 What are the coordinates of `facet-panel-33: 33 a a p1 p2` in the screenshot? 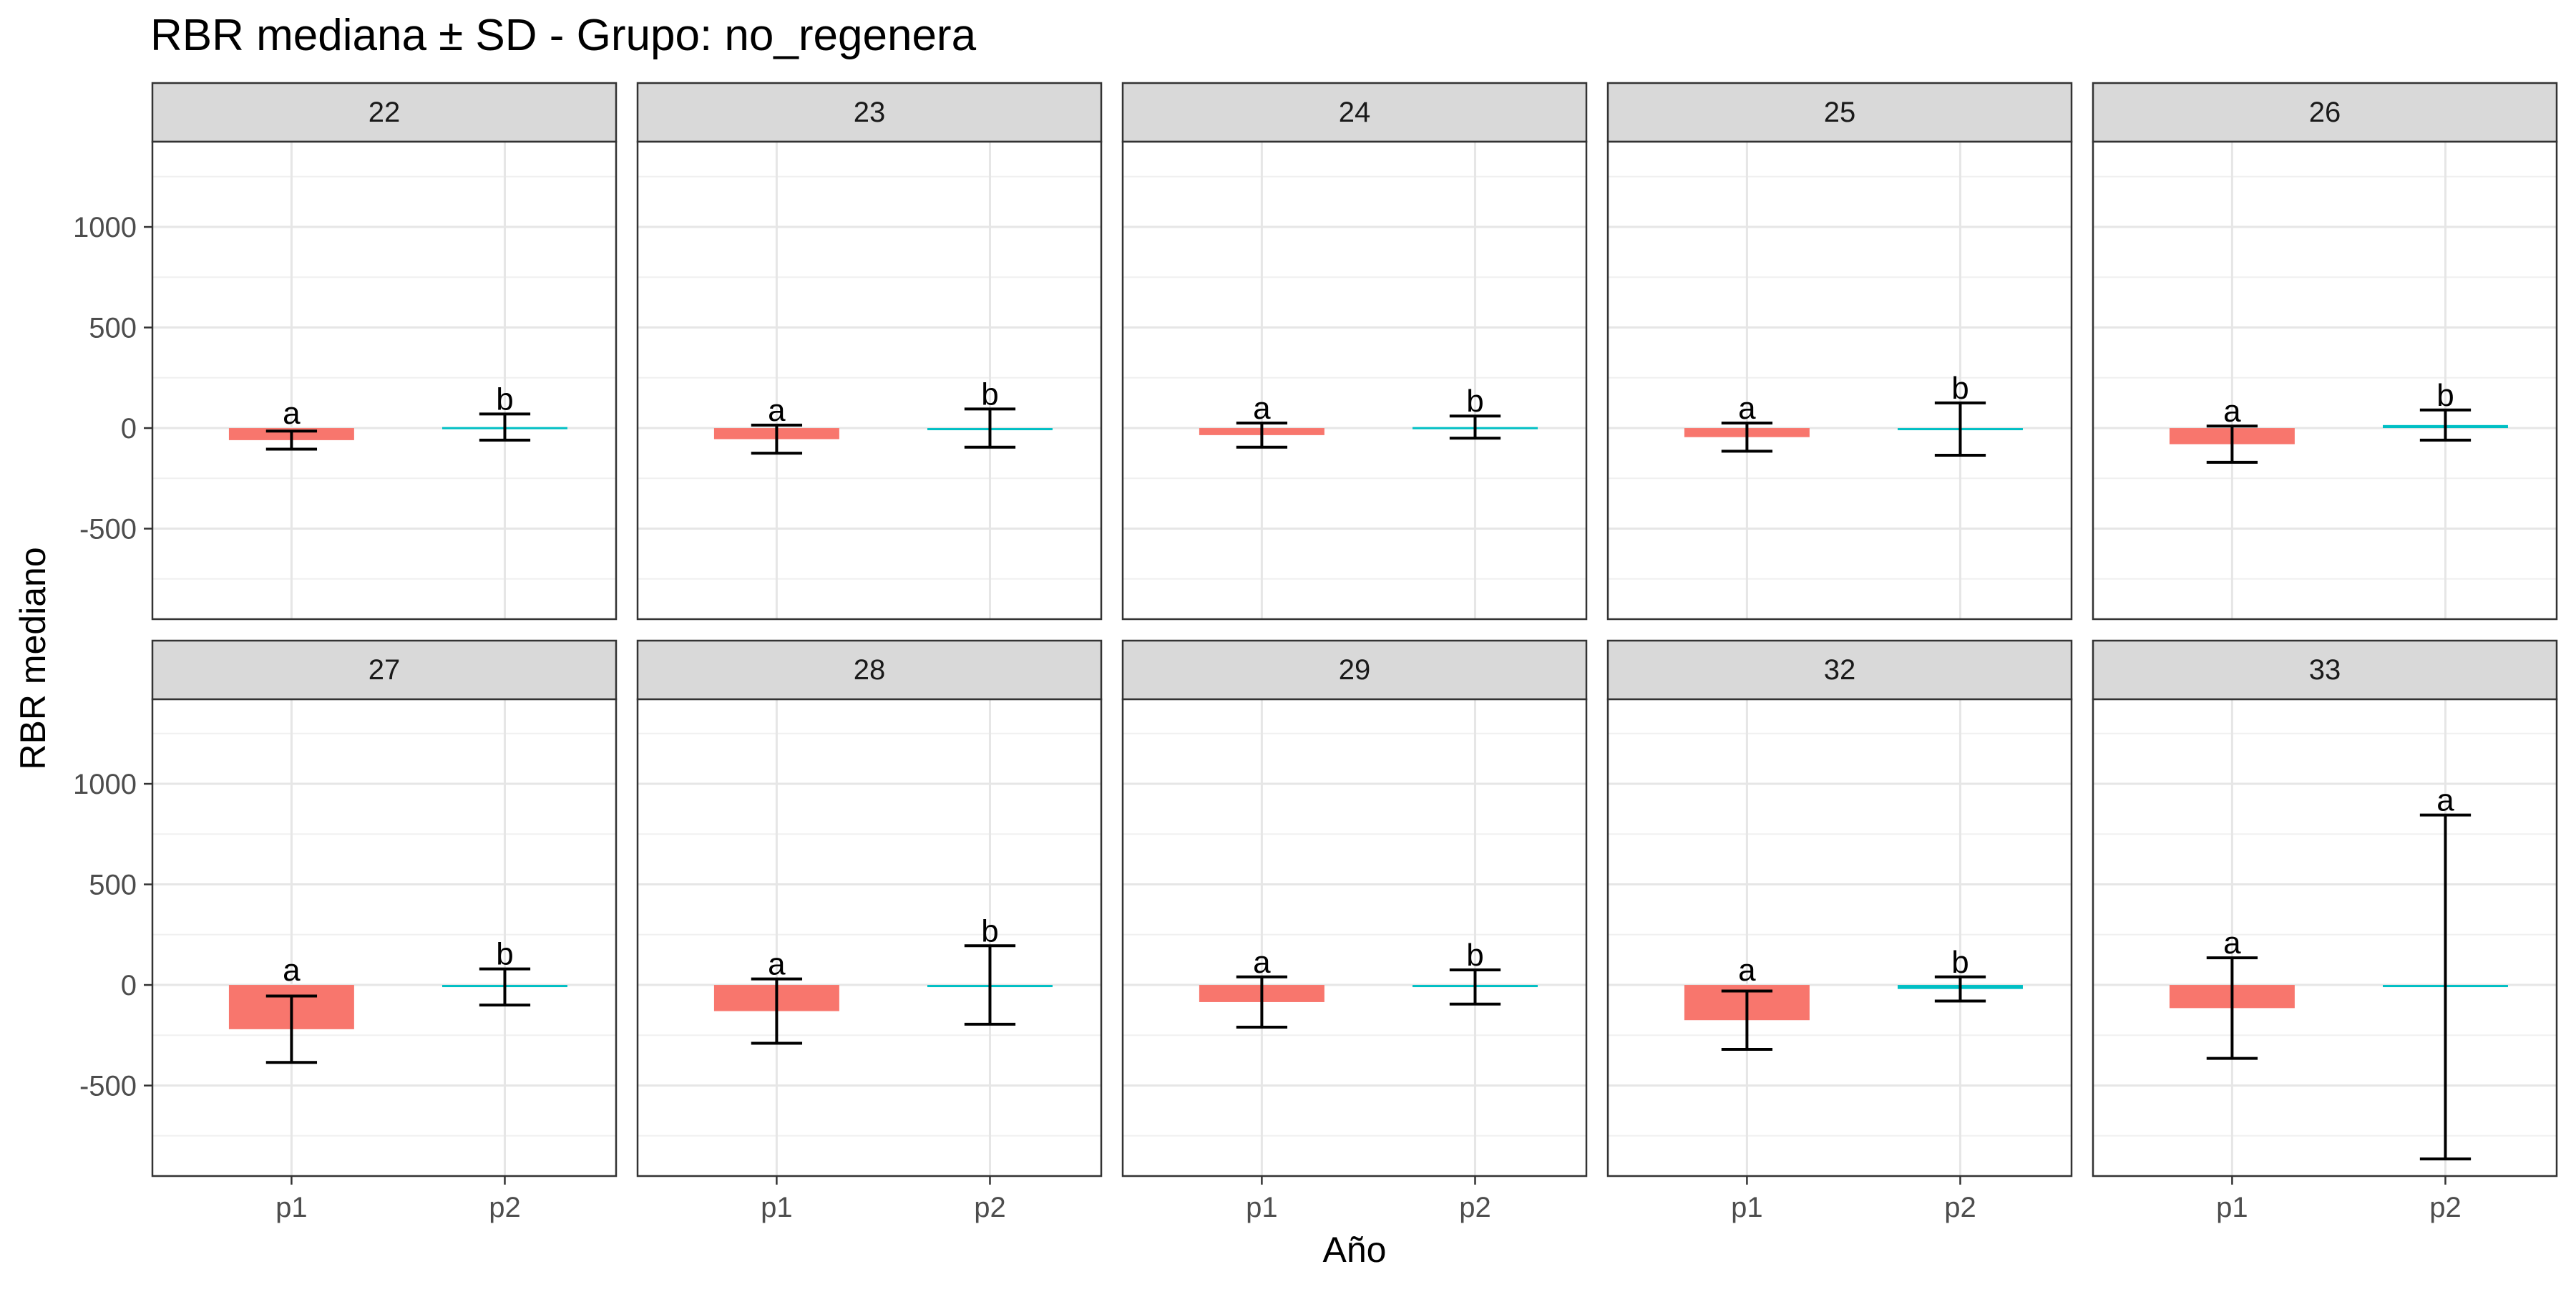 It's located at (2325, 931).